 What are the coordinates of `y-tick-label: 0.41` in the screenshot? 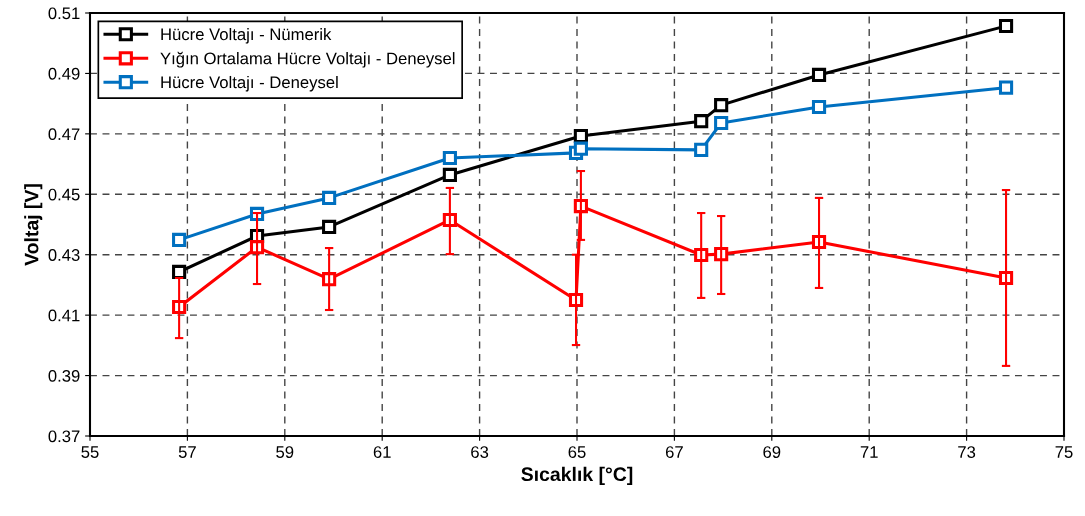 It's located at (64, 315).